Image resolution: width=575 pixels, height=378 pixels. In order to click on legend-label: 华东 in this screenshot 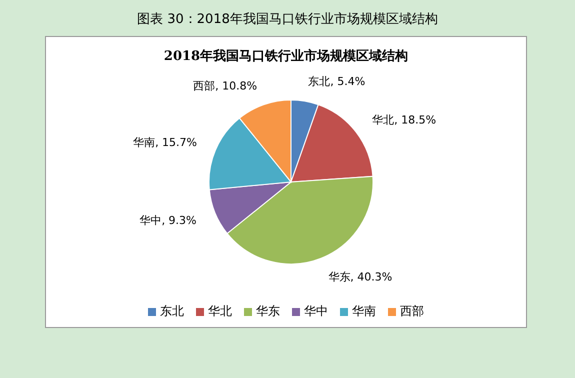, I will do `click(268, 311)`.